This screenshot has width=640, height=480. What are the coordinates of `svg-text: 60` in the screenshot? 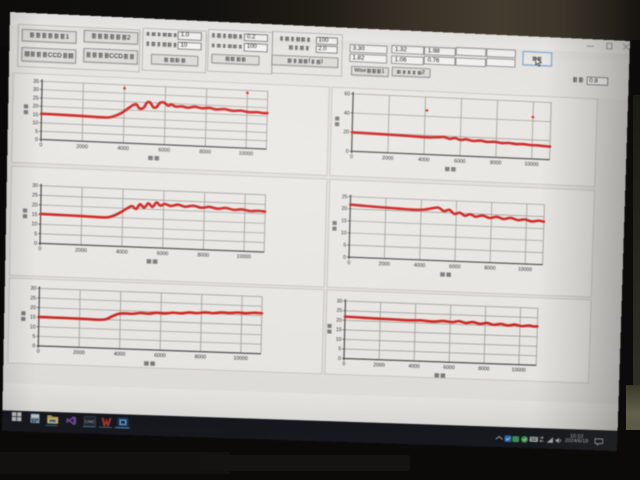 It's located at (347, 94).